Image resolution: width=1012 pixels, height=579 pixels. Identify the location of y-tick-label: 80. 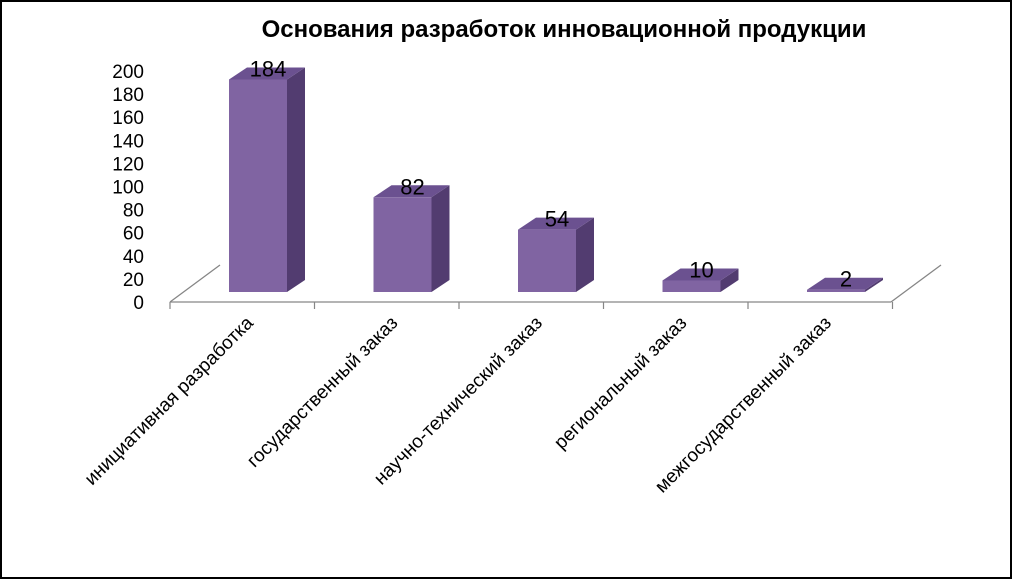
(133, 211).